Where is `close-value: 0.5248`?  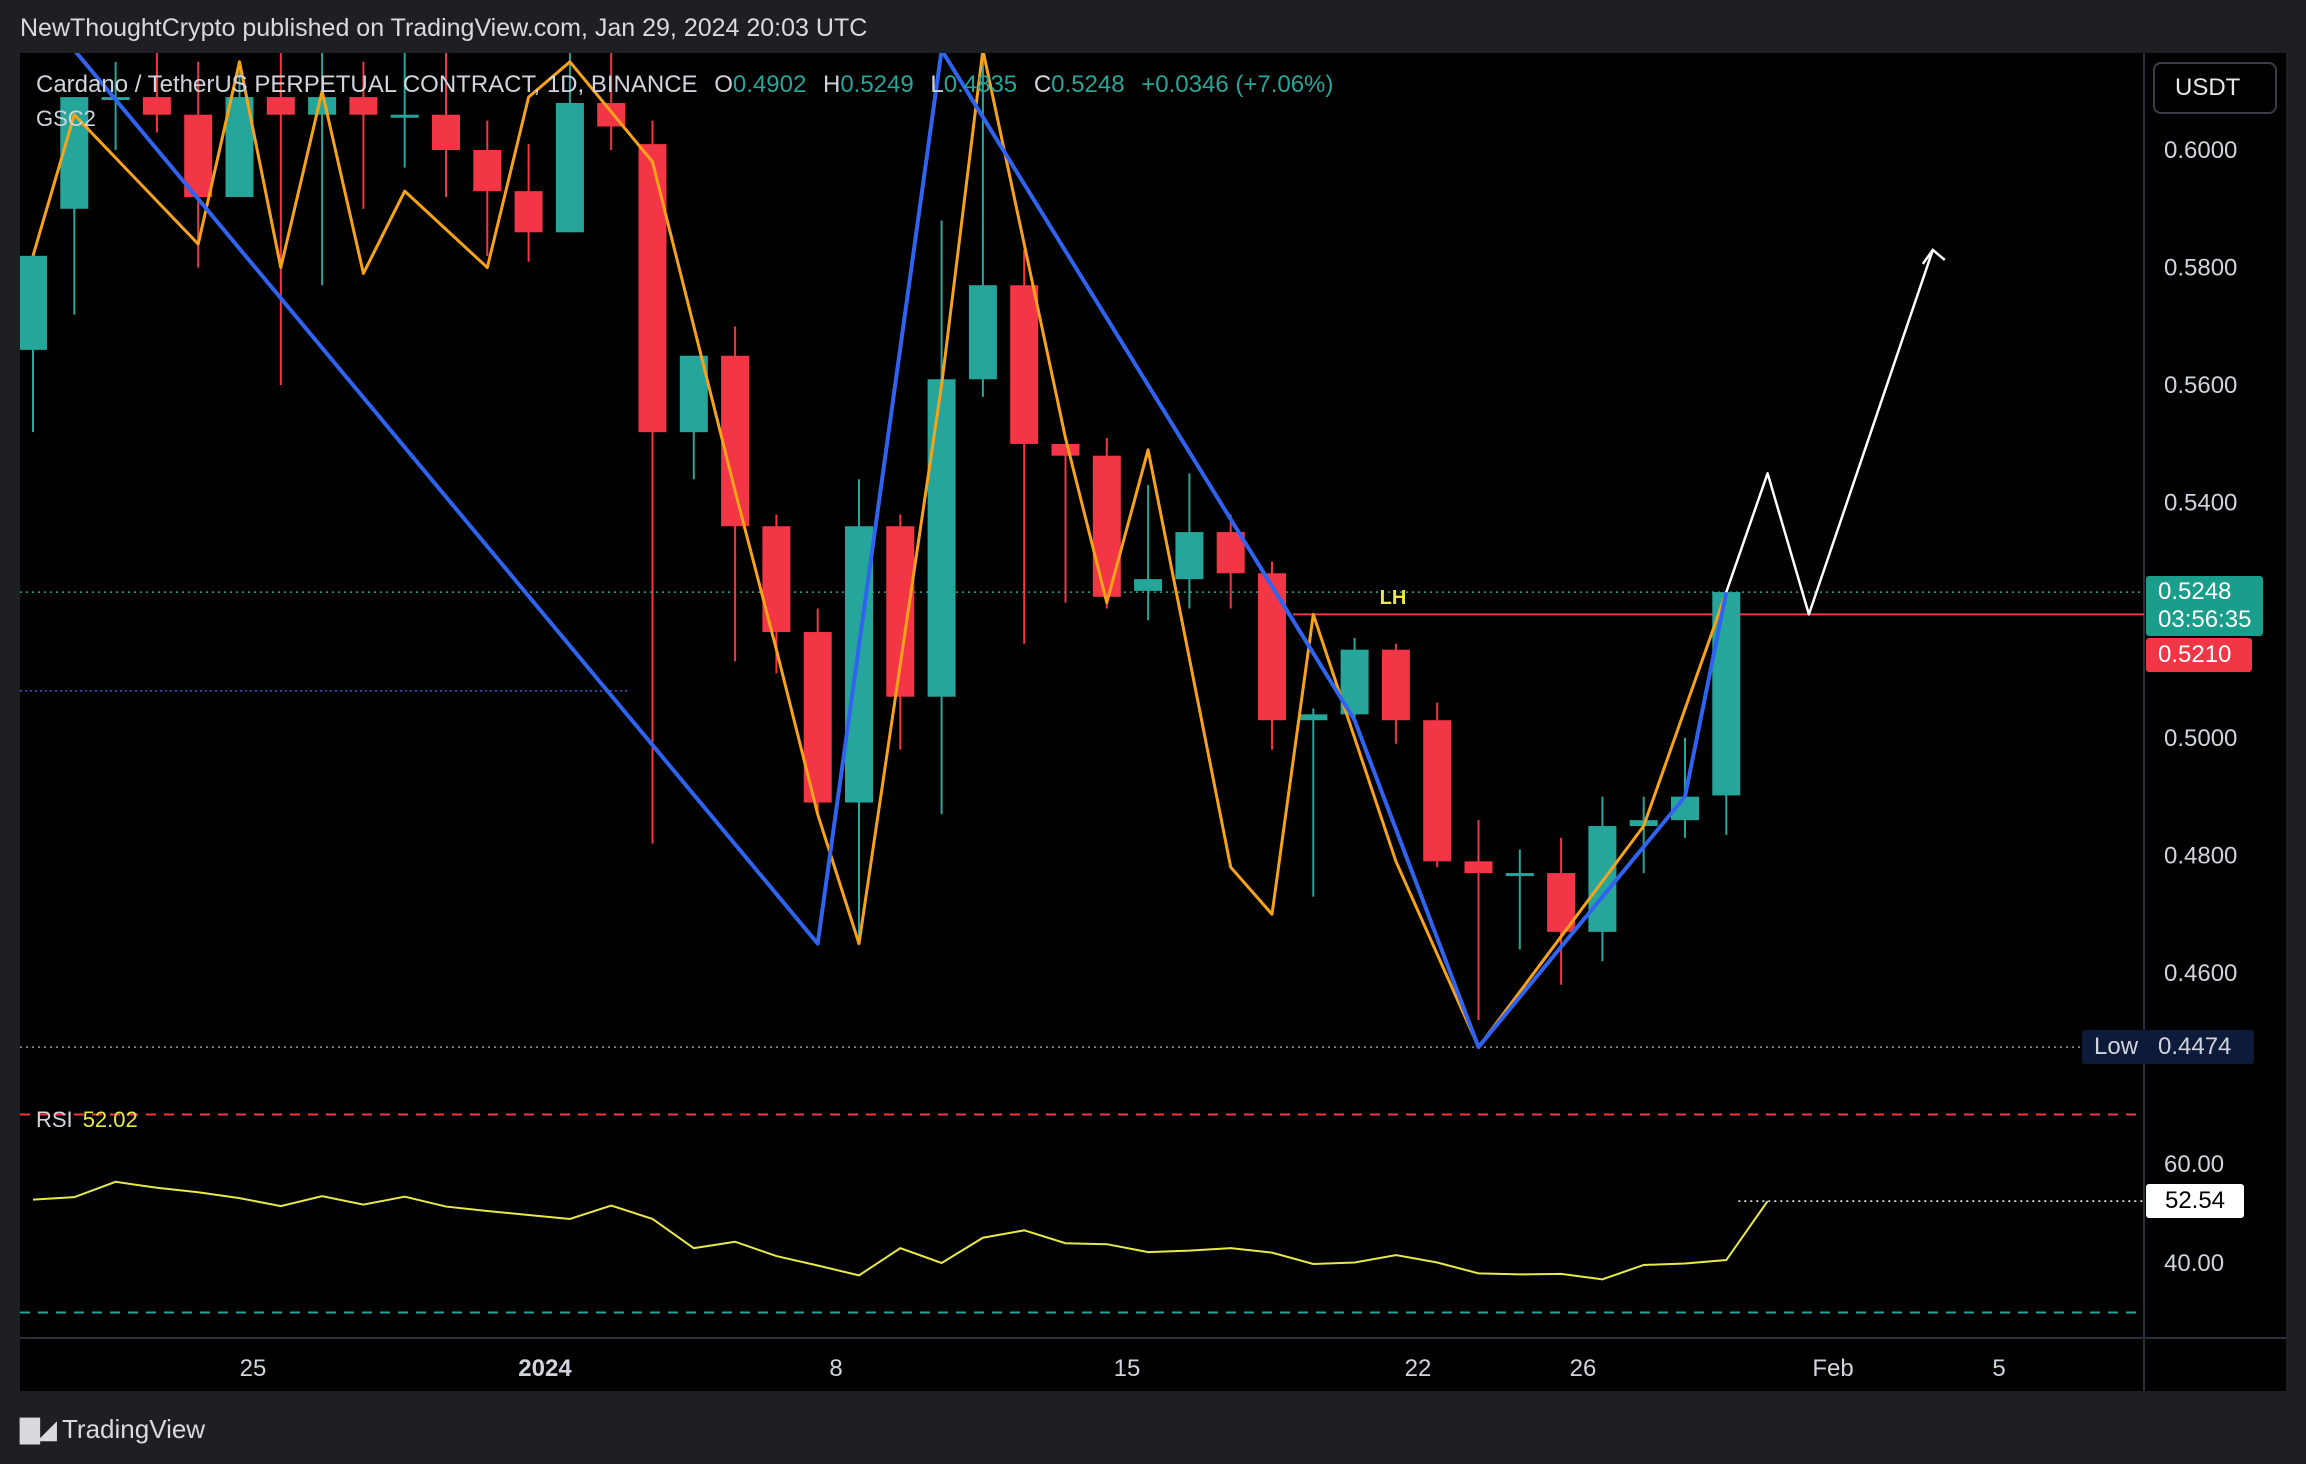 close-value: 0.5248 is located at coordinates (1088, 84).